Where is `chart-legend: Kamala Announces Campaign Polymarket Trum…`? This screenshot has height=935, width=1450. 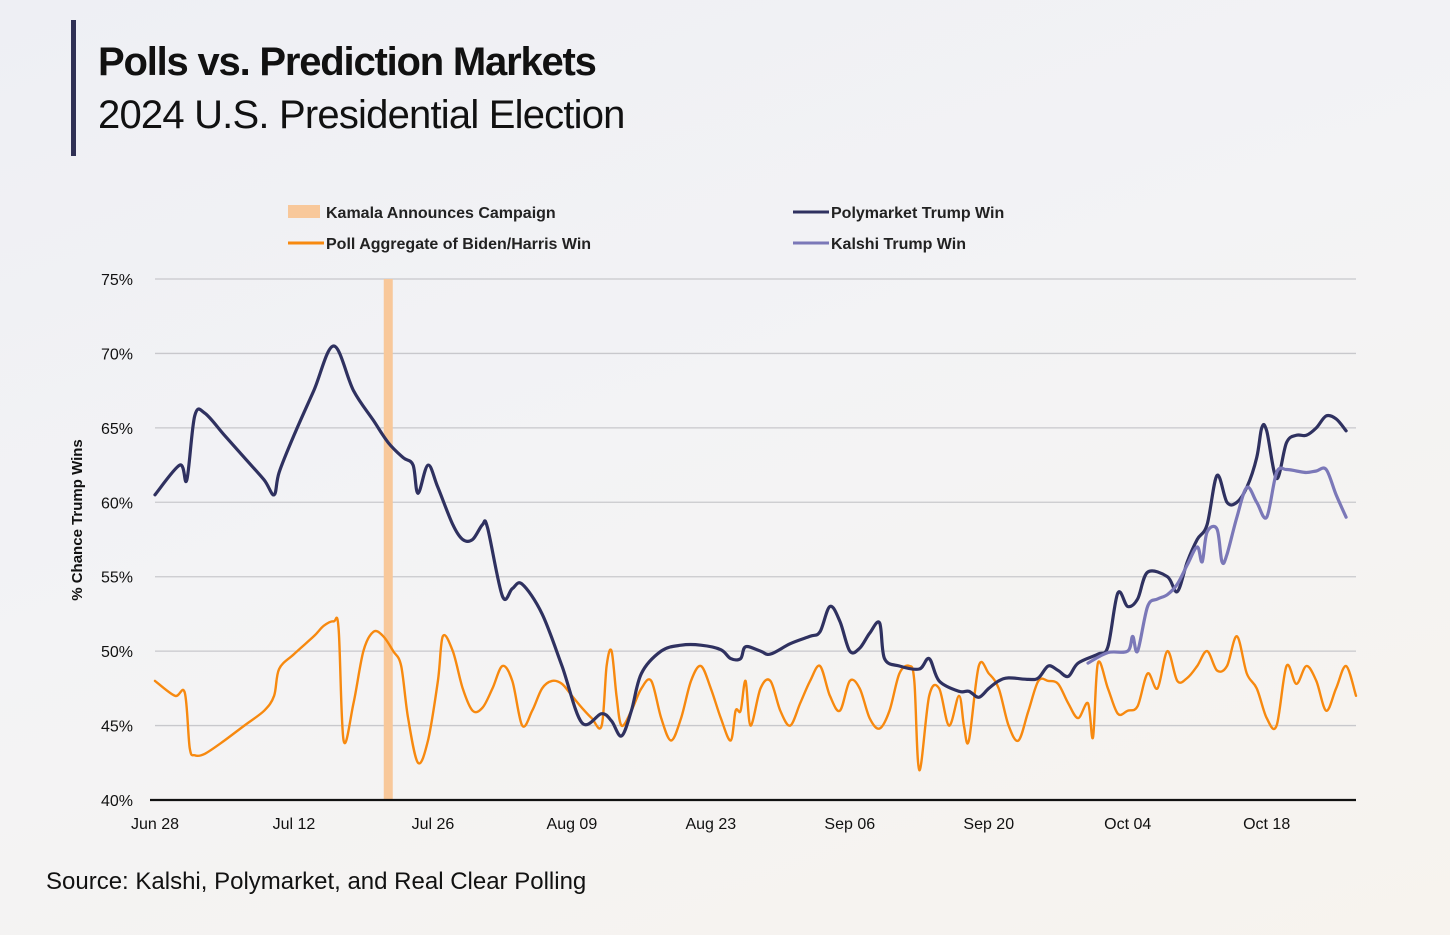 chart-legend: Kamala Announces Campaign Polymarket Trum… is located at coordinates (646, 229).